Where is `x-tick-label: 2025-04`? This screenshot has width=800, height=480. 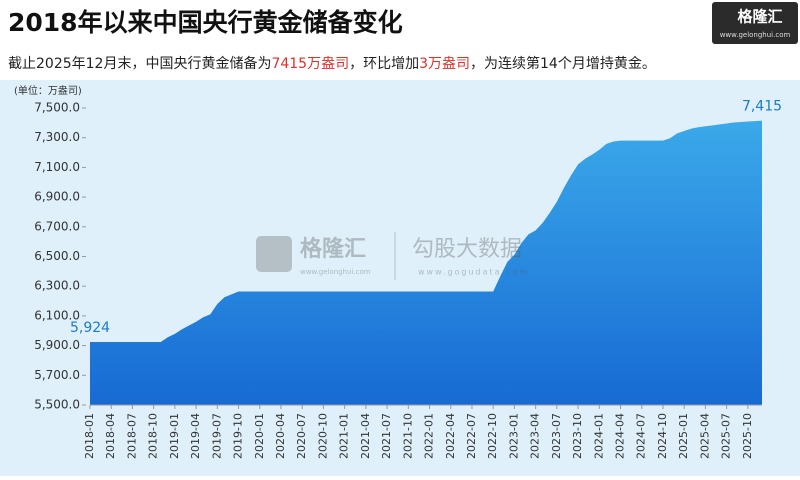 x-tick-label: 2025-04 is located at coordinates (704, 436).